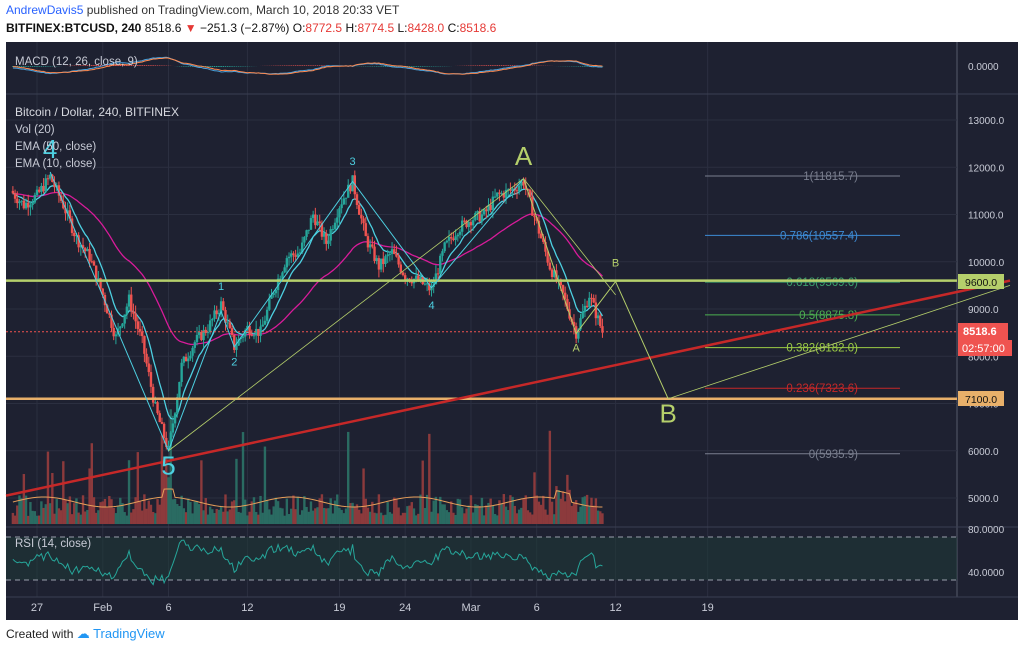  I want to click on tradingview-brand-link: TradingView, so click(129, 633).